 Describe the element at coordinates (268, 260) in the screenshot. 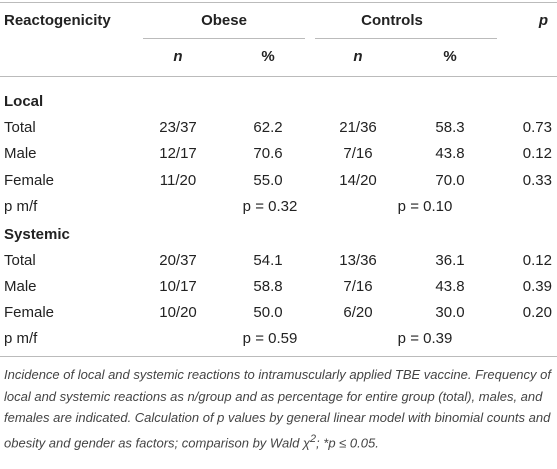

I see `cell: 54.1` at that location.